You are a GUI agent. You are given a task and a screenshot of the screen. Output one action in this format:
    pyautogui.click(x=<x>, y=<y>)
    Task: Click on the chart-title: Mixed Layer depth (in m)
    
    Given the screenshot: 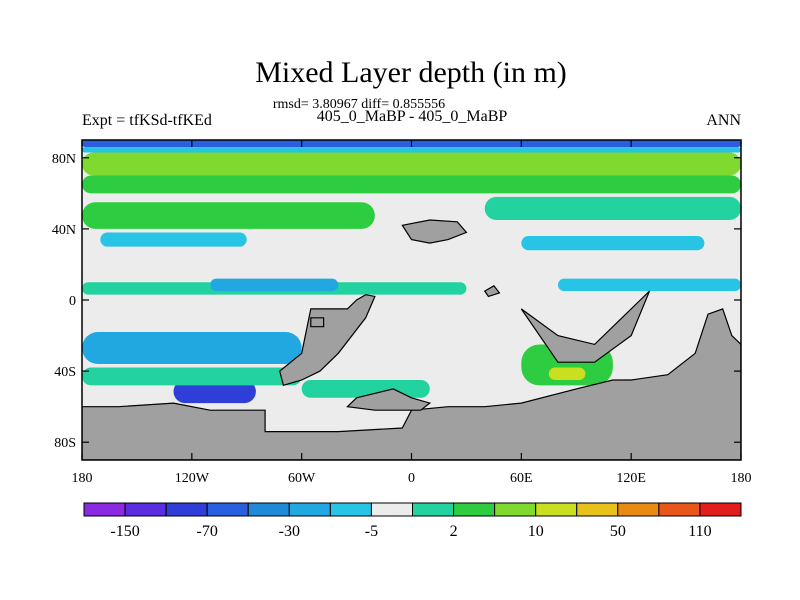 What is the action you would take?
    pyautogui.click(x=411, y=72)
    